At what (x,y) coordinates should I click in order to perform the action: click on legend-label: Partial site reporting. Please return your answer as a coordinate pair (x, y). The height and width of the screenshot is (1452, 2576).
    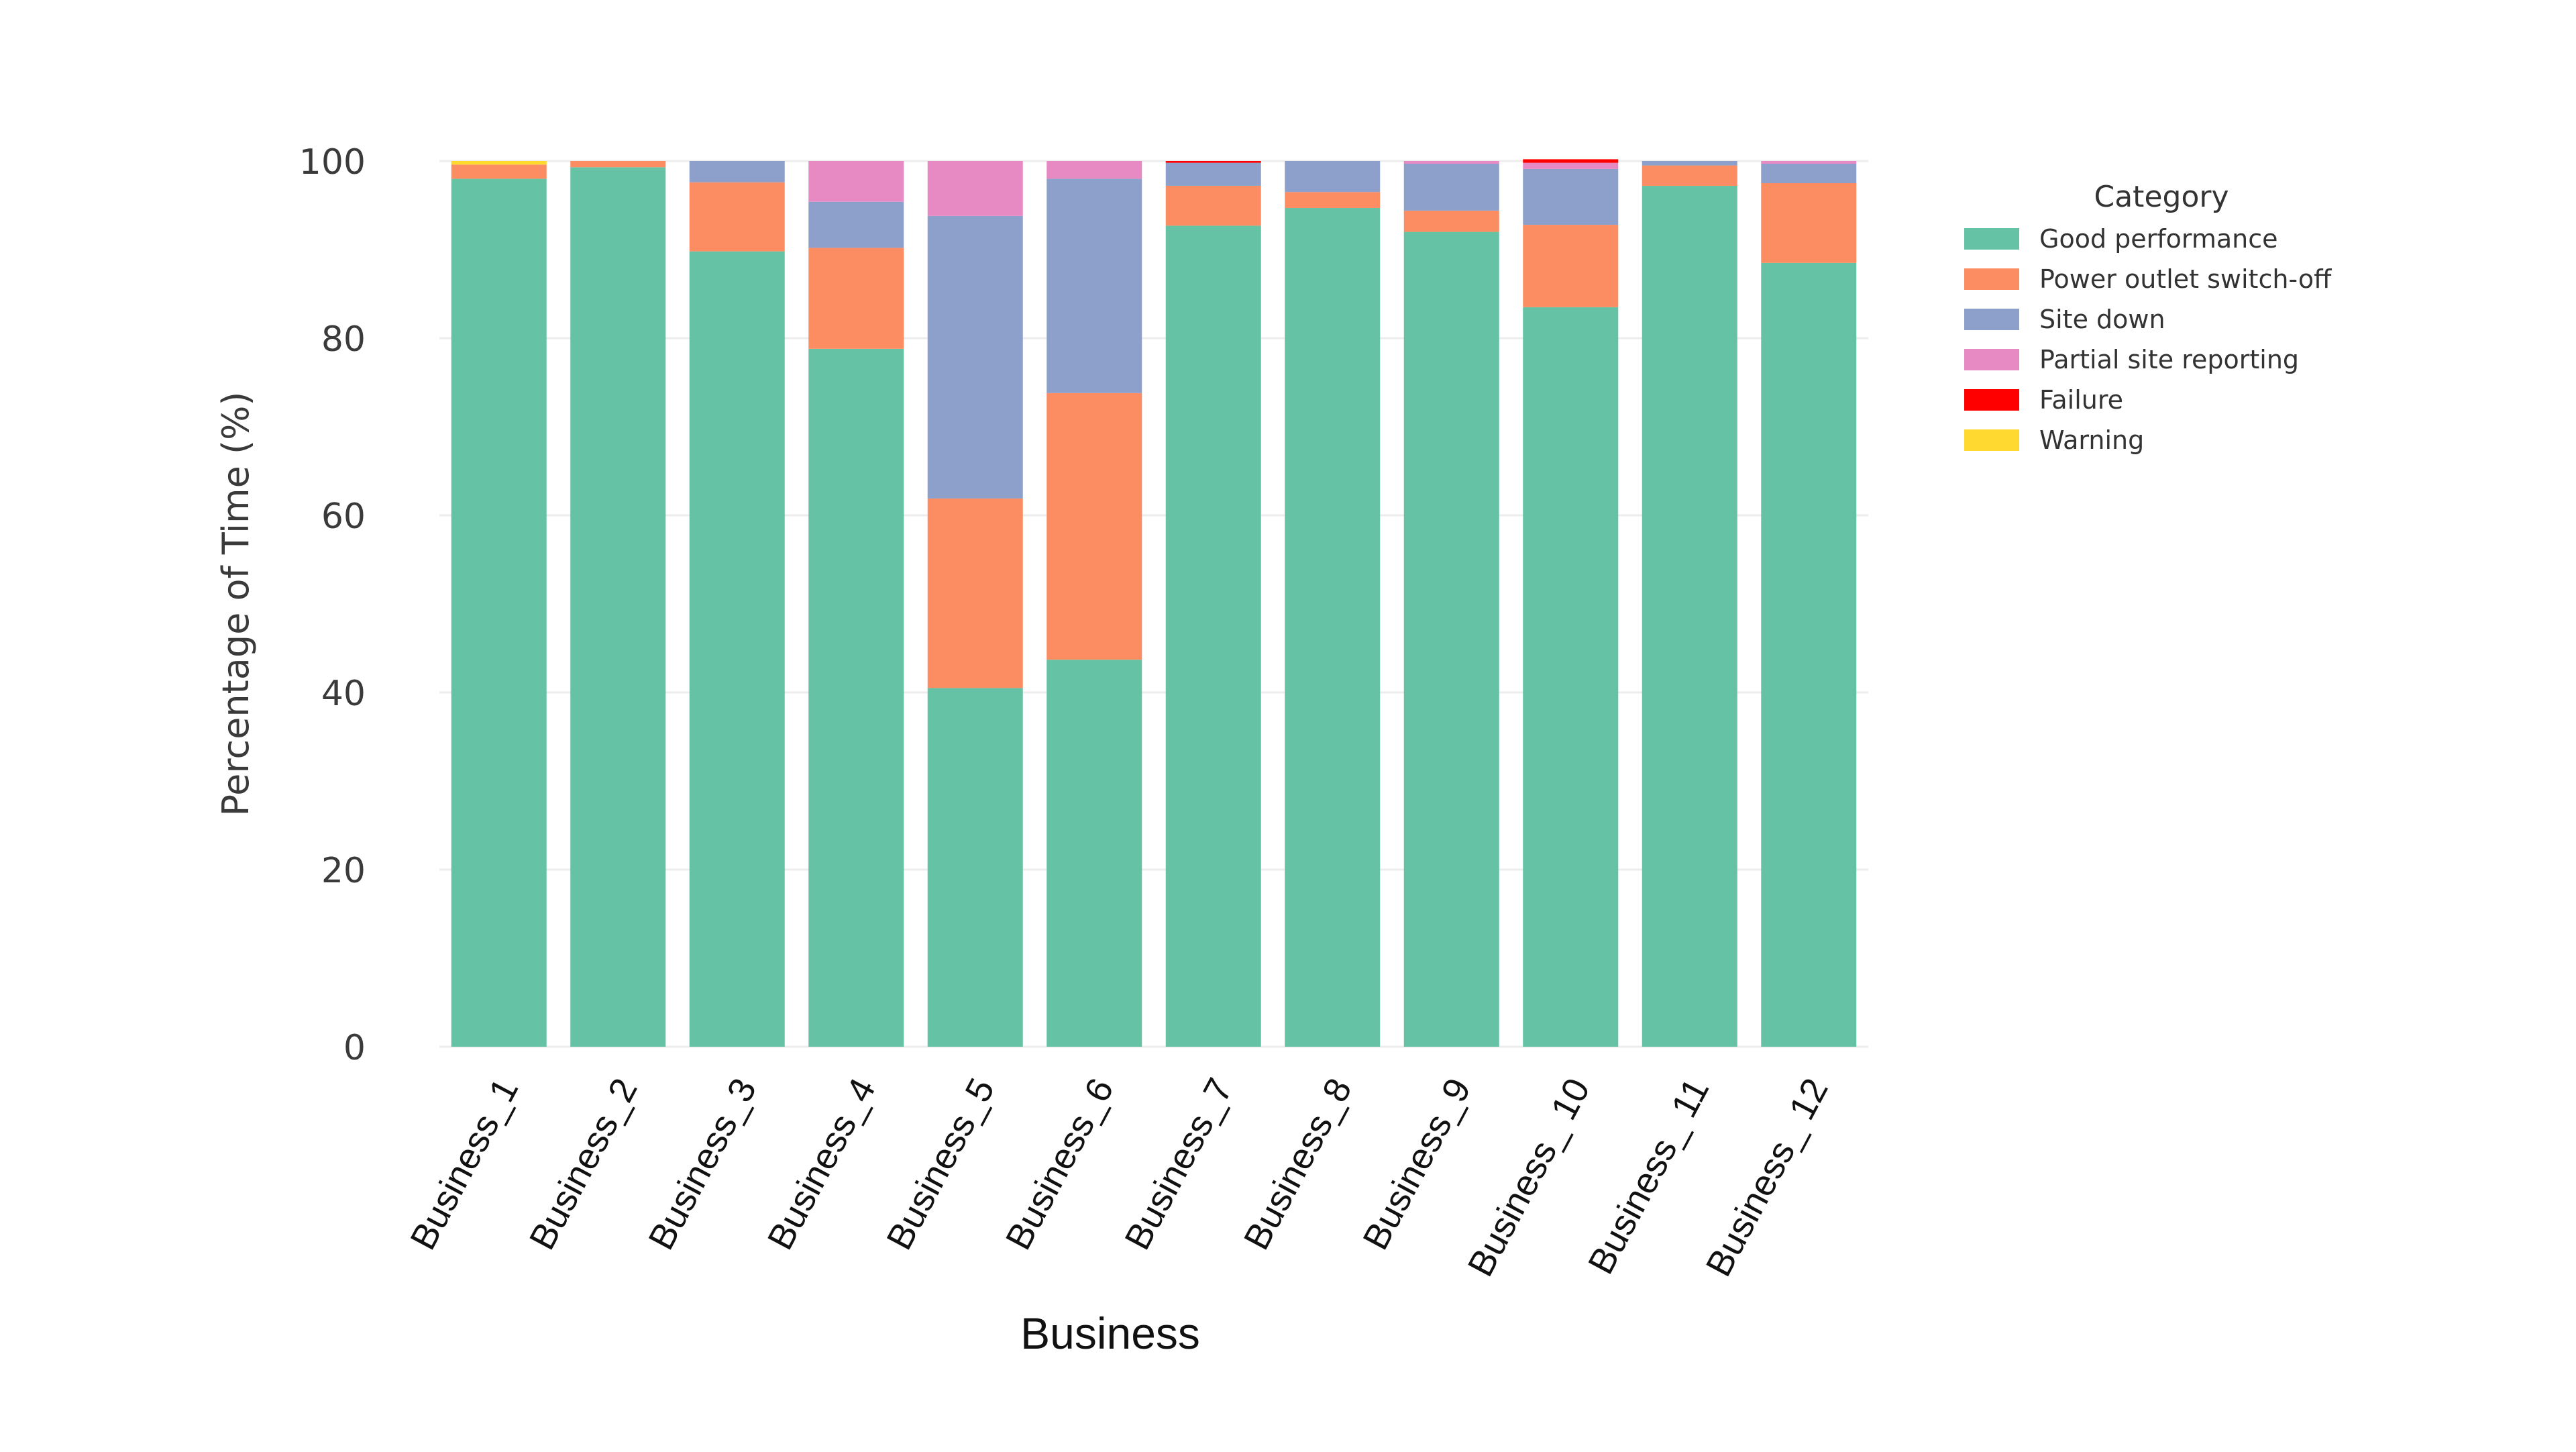
    Looking at the image, I should click on (2169, 360).